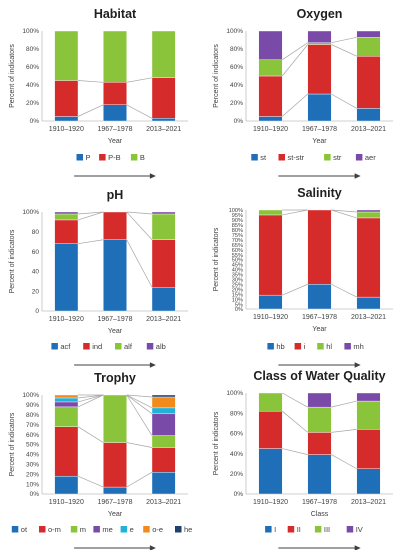 This screenshot has width=410, height=550. I want to click on chart-title: Habitat, so click(115, 14).